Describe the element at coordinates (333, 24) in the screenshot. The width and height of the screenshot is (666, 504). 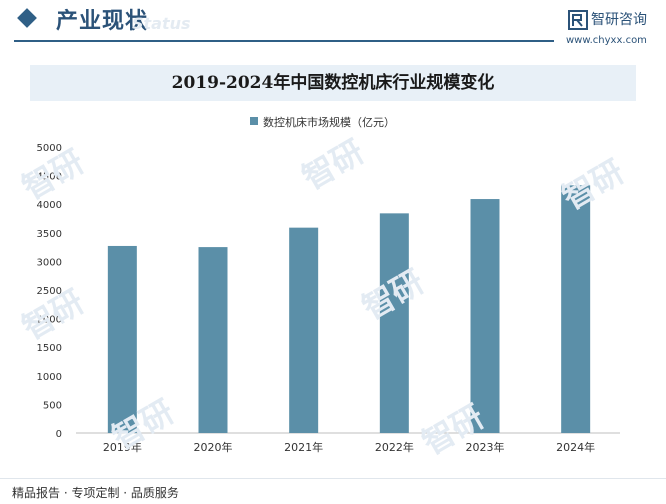
I see `header: 产业现状 Status 智研咨询 www.chyxx.com` at that location.